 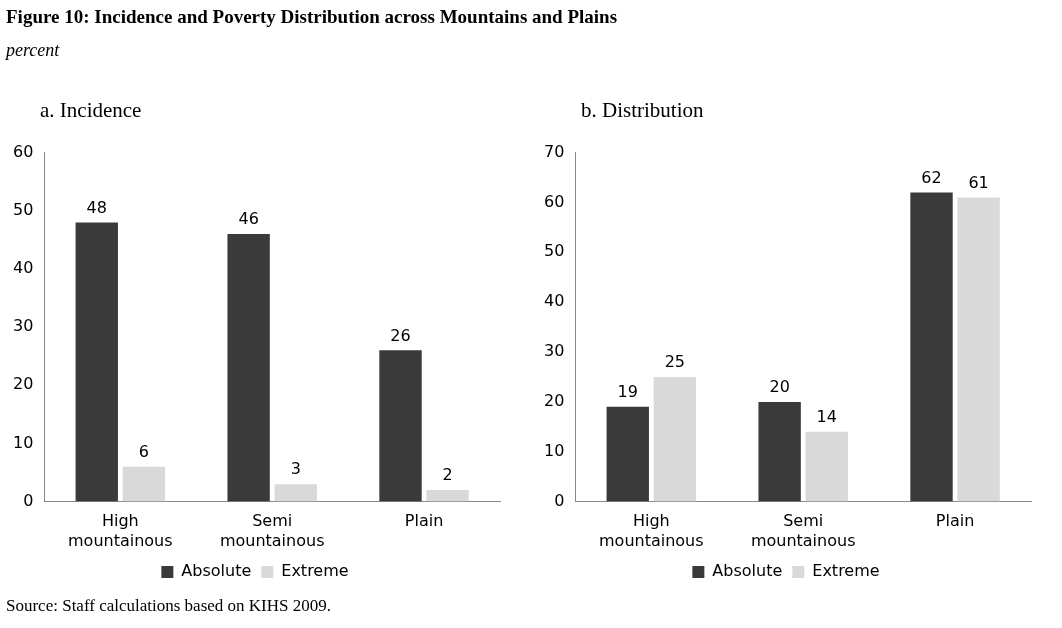 What do you see at coordinates (554, 151) in the screenshot?
I see `y-tick-label: 70` at bounding box center [554, 151].